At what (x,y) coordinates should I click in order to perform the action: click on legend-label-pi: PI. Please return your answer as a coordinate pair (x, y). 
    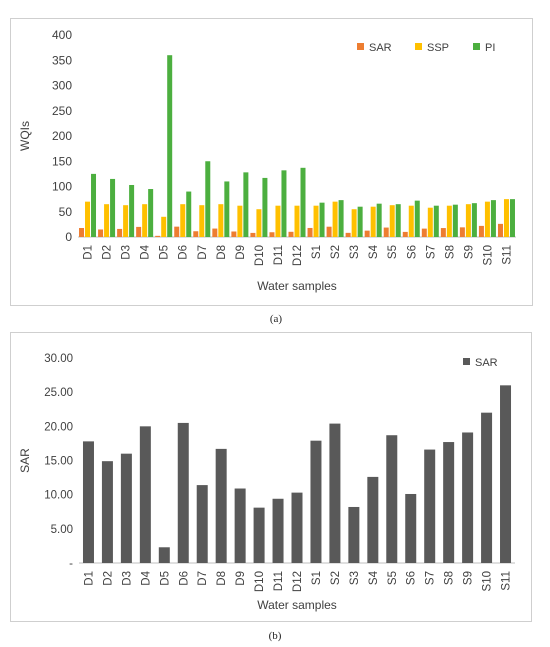
    Looking at the image, I should click on (490, 48).